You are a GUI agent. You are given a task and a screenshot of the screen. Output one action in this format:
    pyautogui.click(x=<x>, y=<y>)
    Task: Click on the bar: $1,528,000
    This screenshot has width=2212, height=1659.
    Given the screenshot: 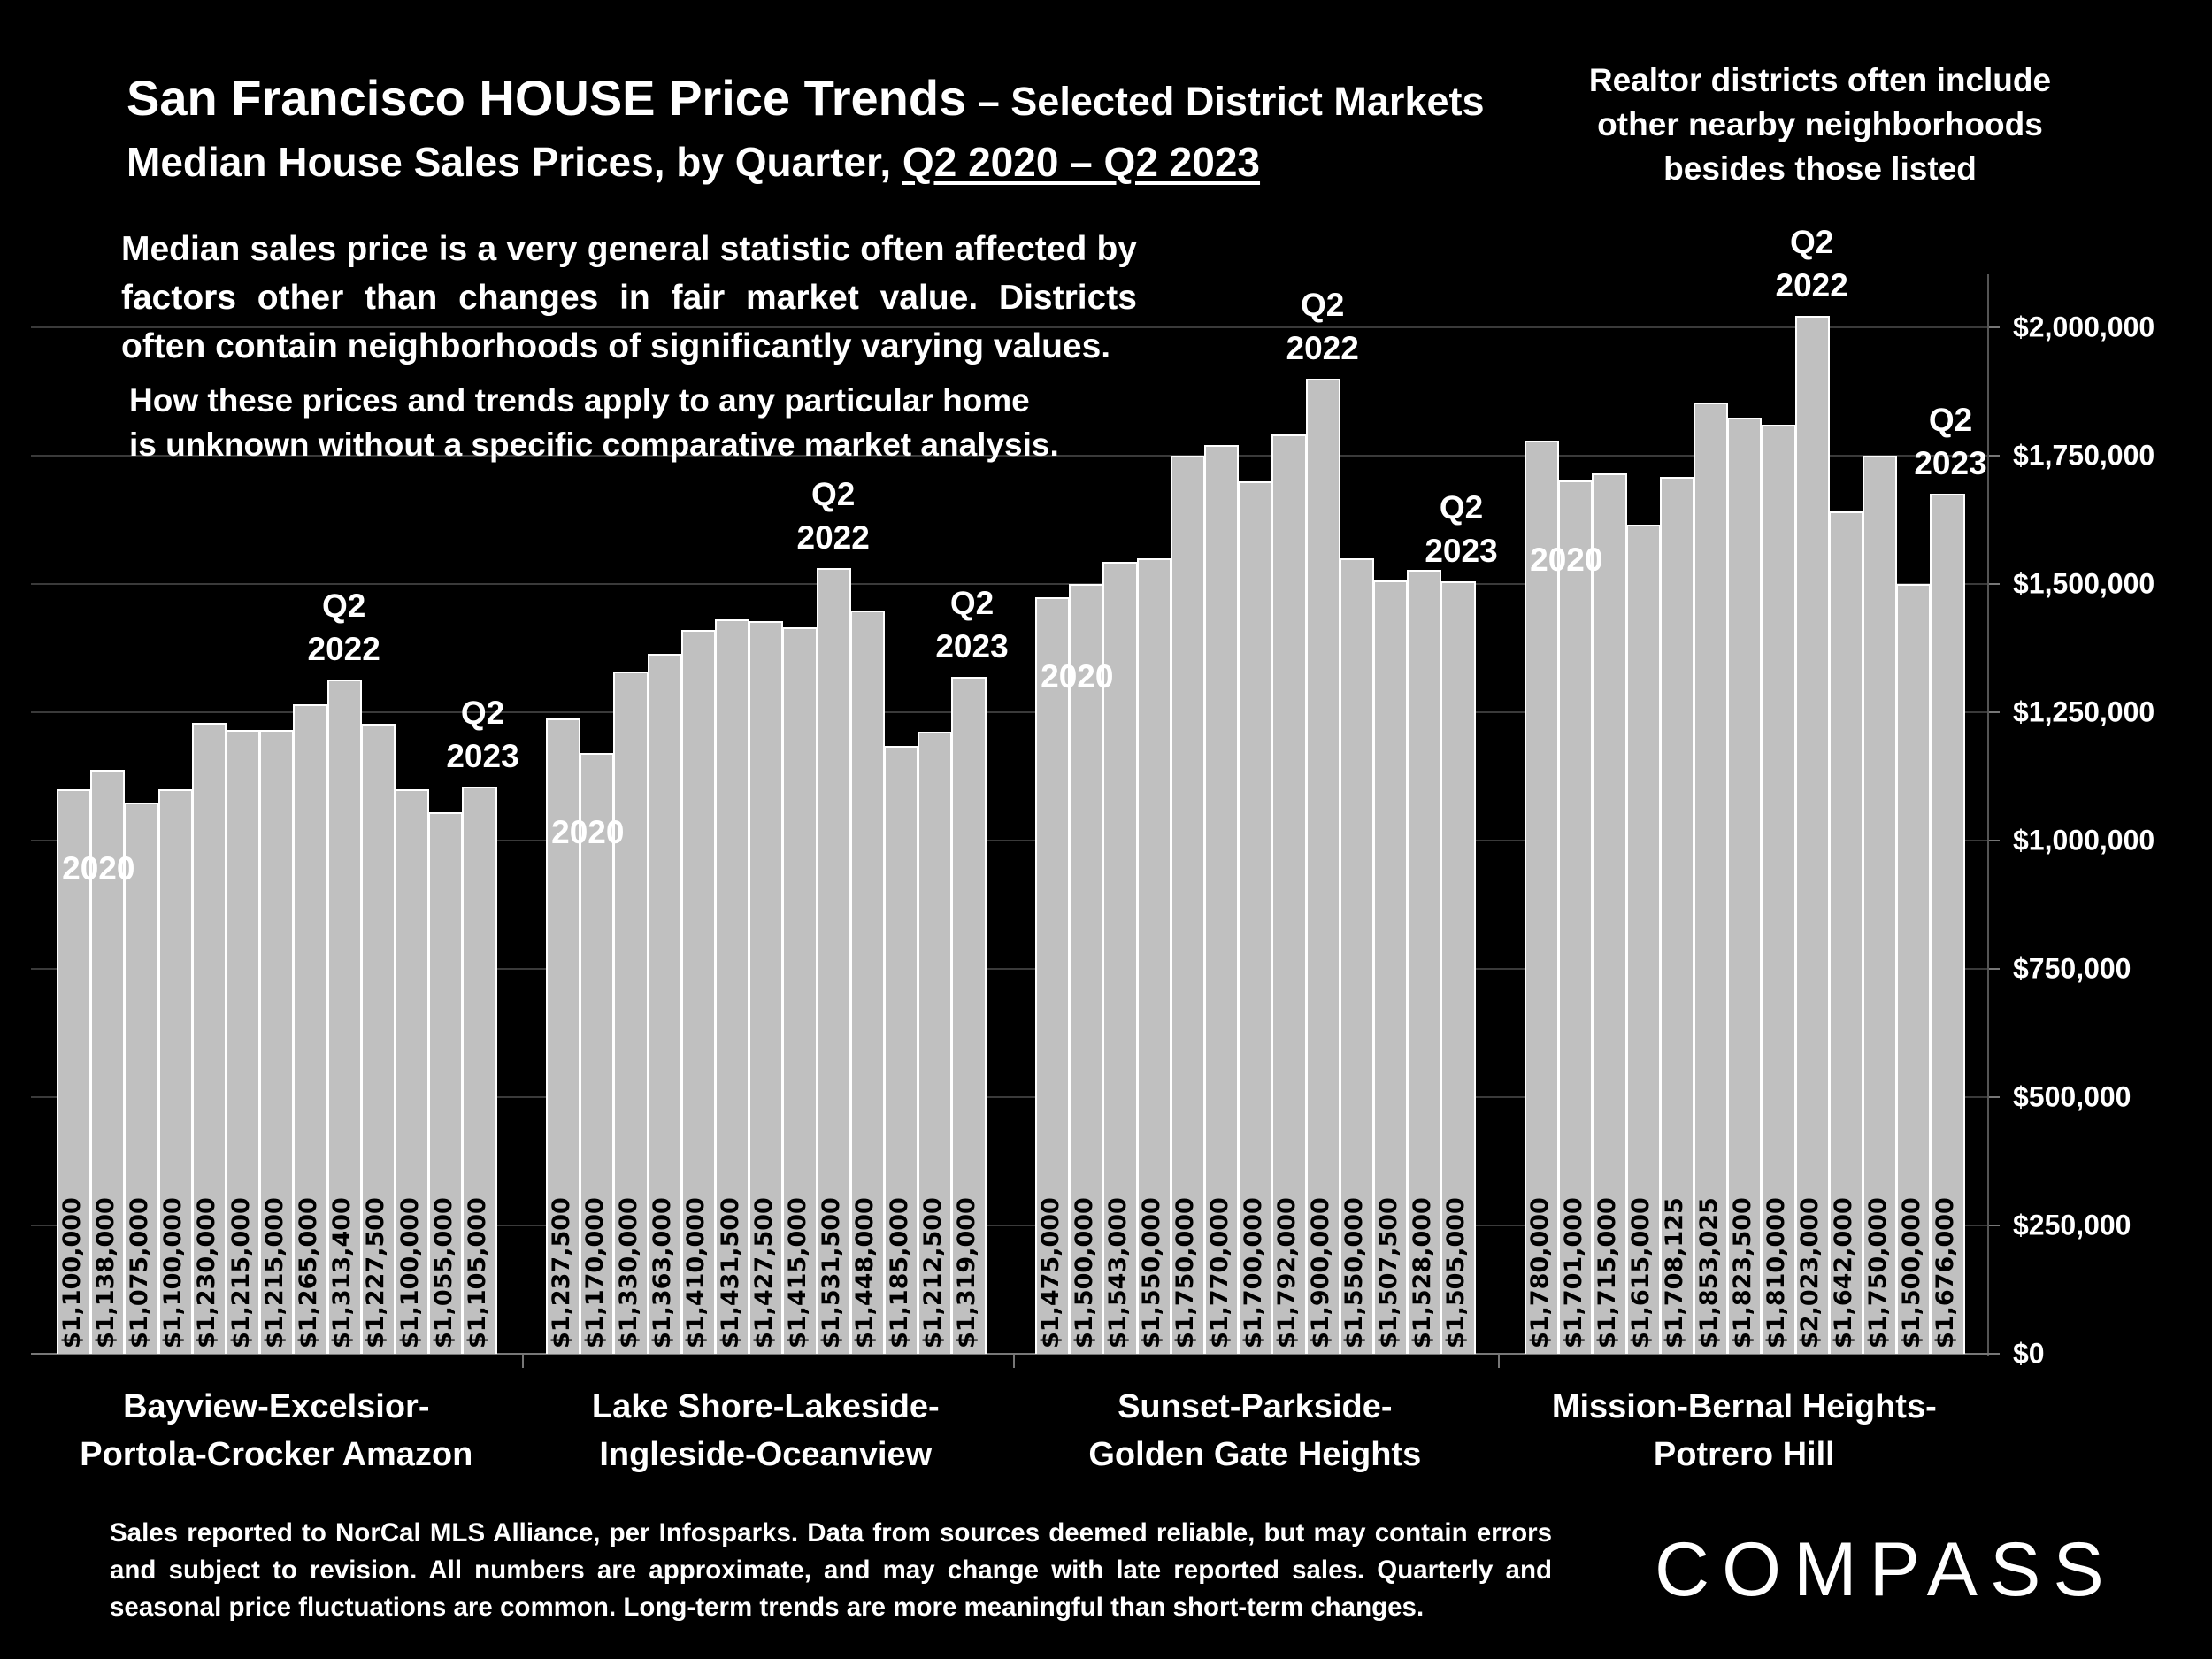 What is the action you would take?
    pyautogui.click(x=1424, y=962)
    